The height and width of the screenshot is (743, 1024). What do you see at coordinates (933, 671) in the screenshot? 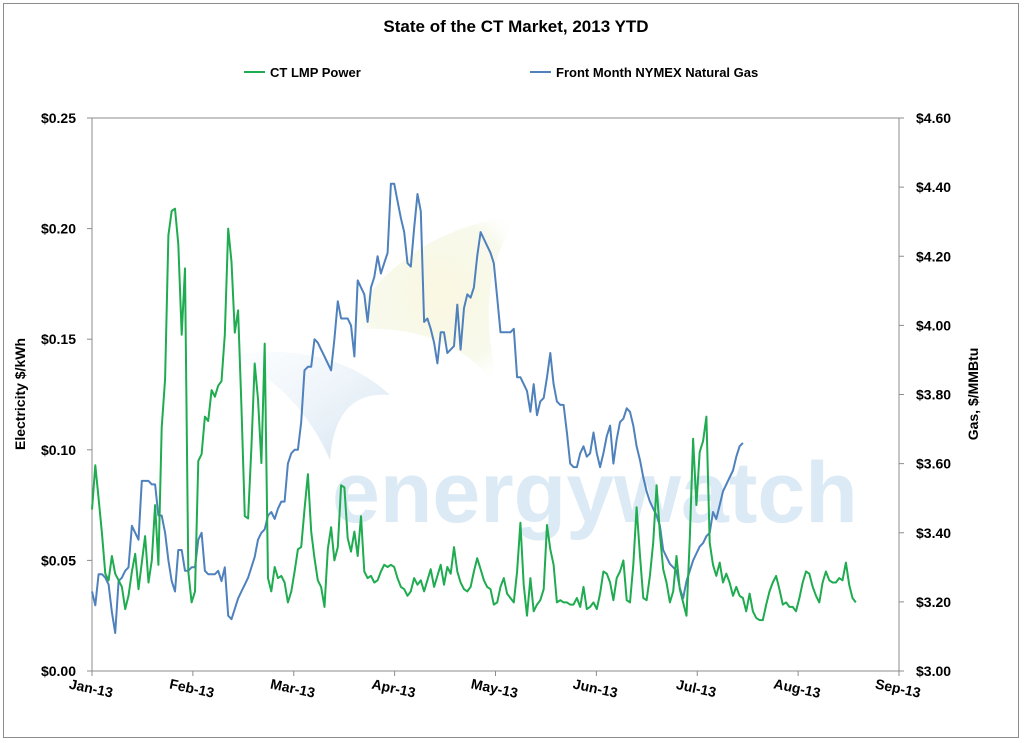
I see `y-right-tick-label: $3.00` at bounding box center [933, 671].